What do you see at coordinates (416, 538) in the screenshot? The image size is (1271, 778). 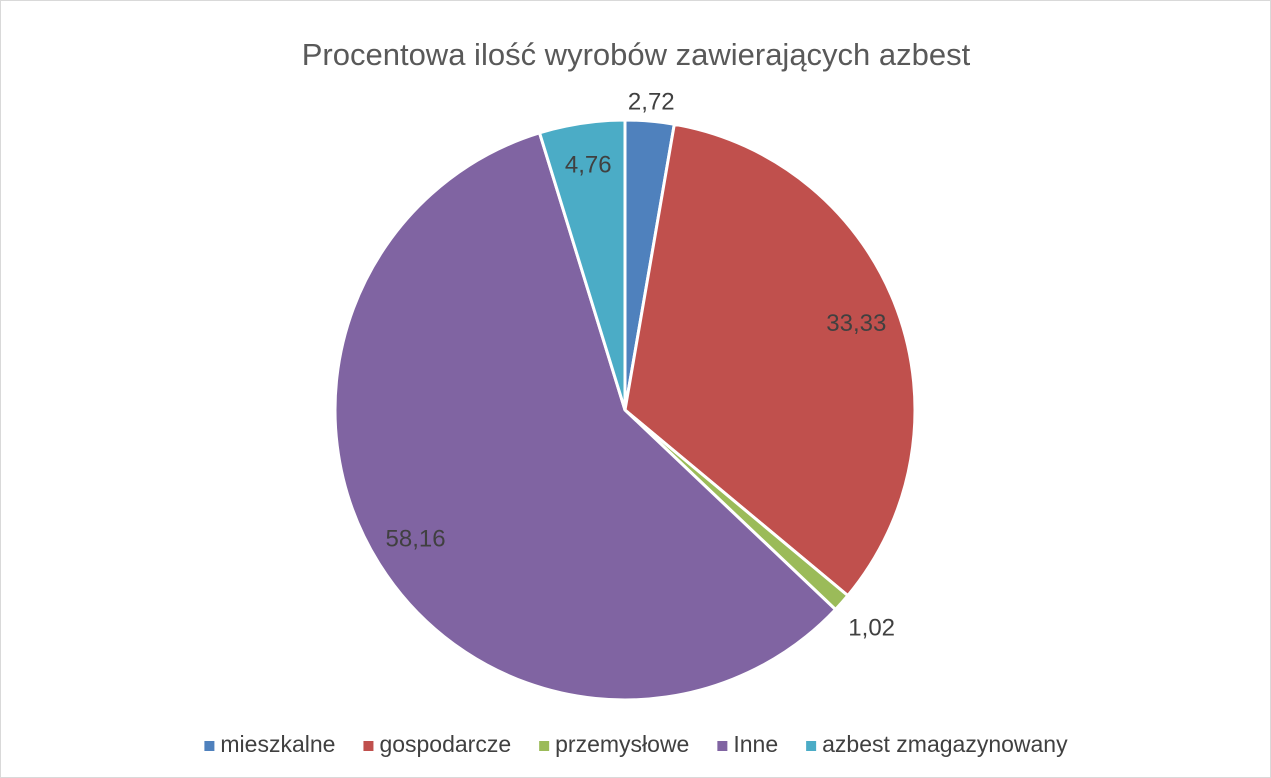 I see `data-label: 58,16` at bounding box center [416, 538].